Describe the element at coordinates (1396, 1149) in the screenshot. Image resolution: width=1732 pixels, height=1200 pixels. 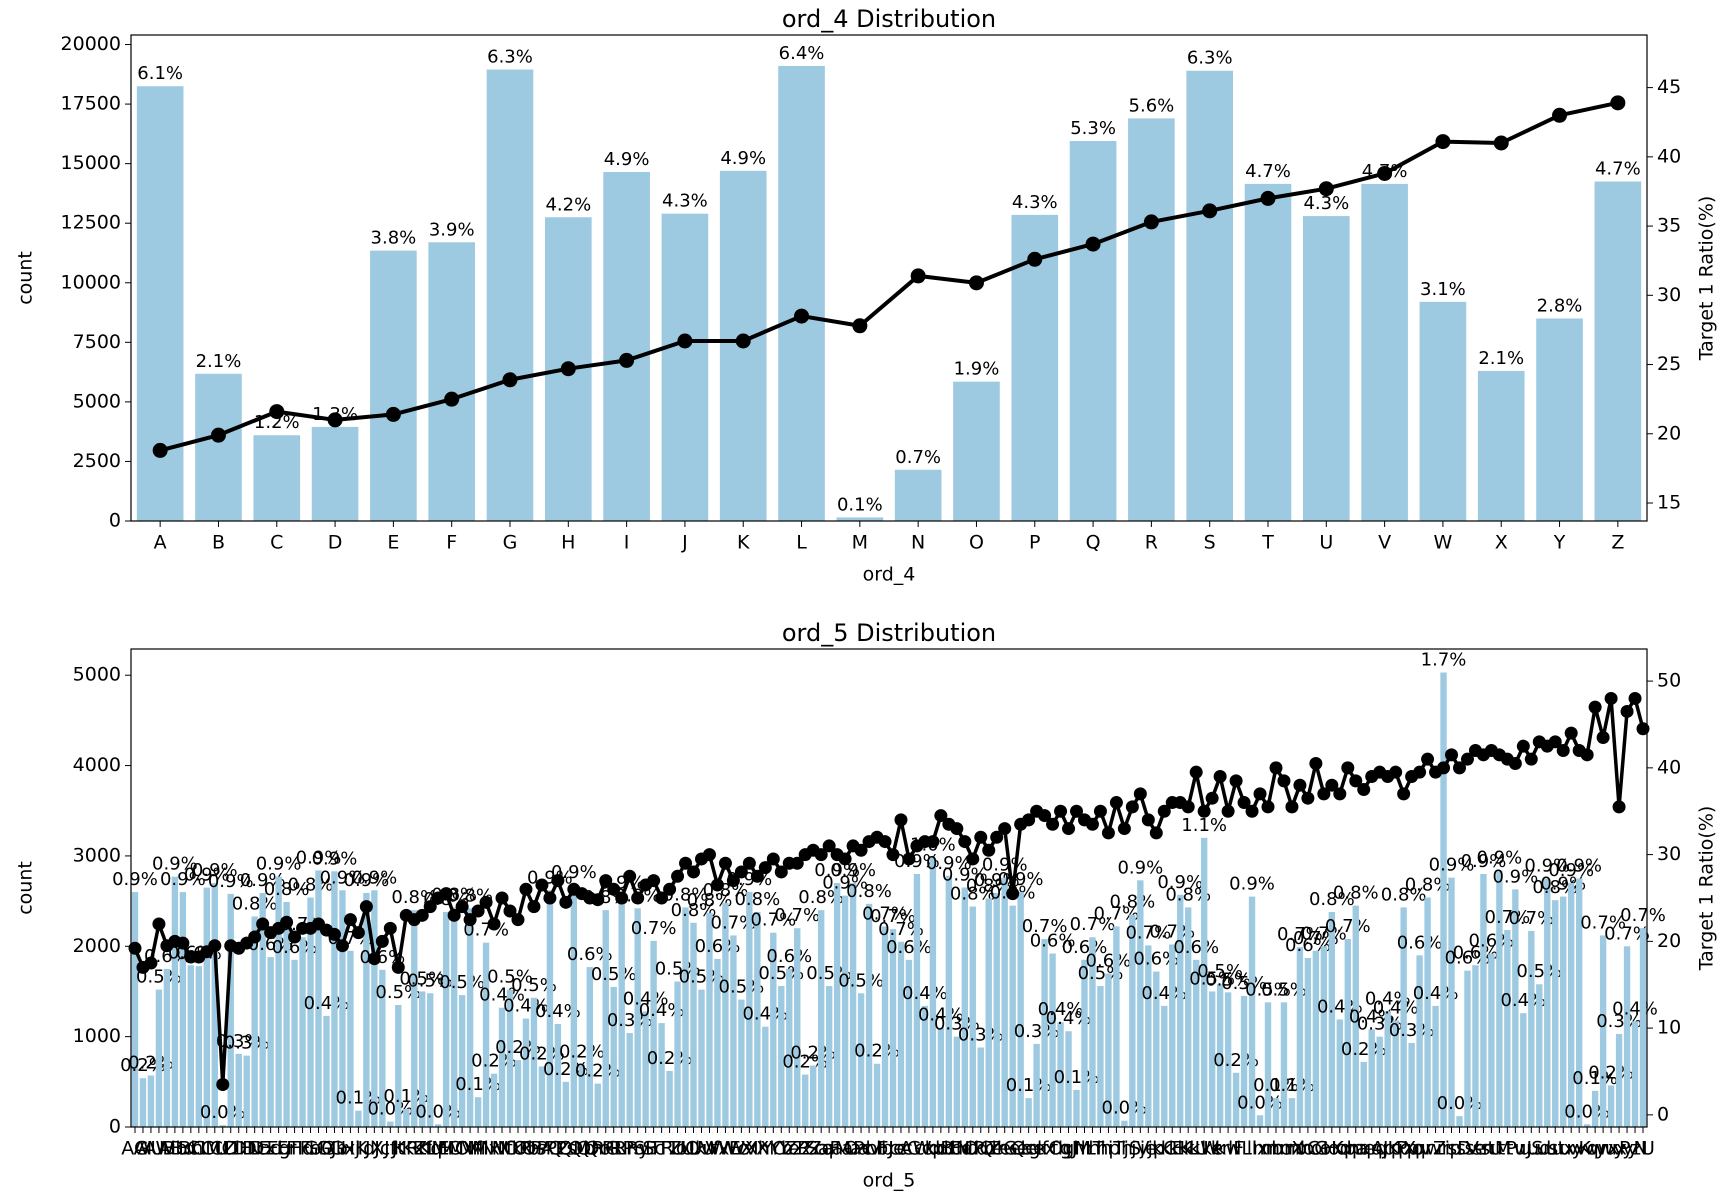
I see `x-tick-label: qP` at that location.